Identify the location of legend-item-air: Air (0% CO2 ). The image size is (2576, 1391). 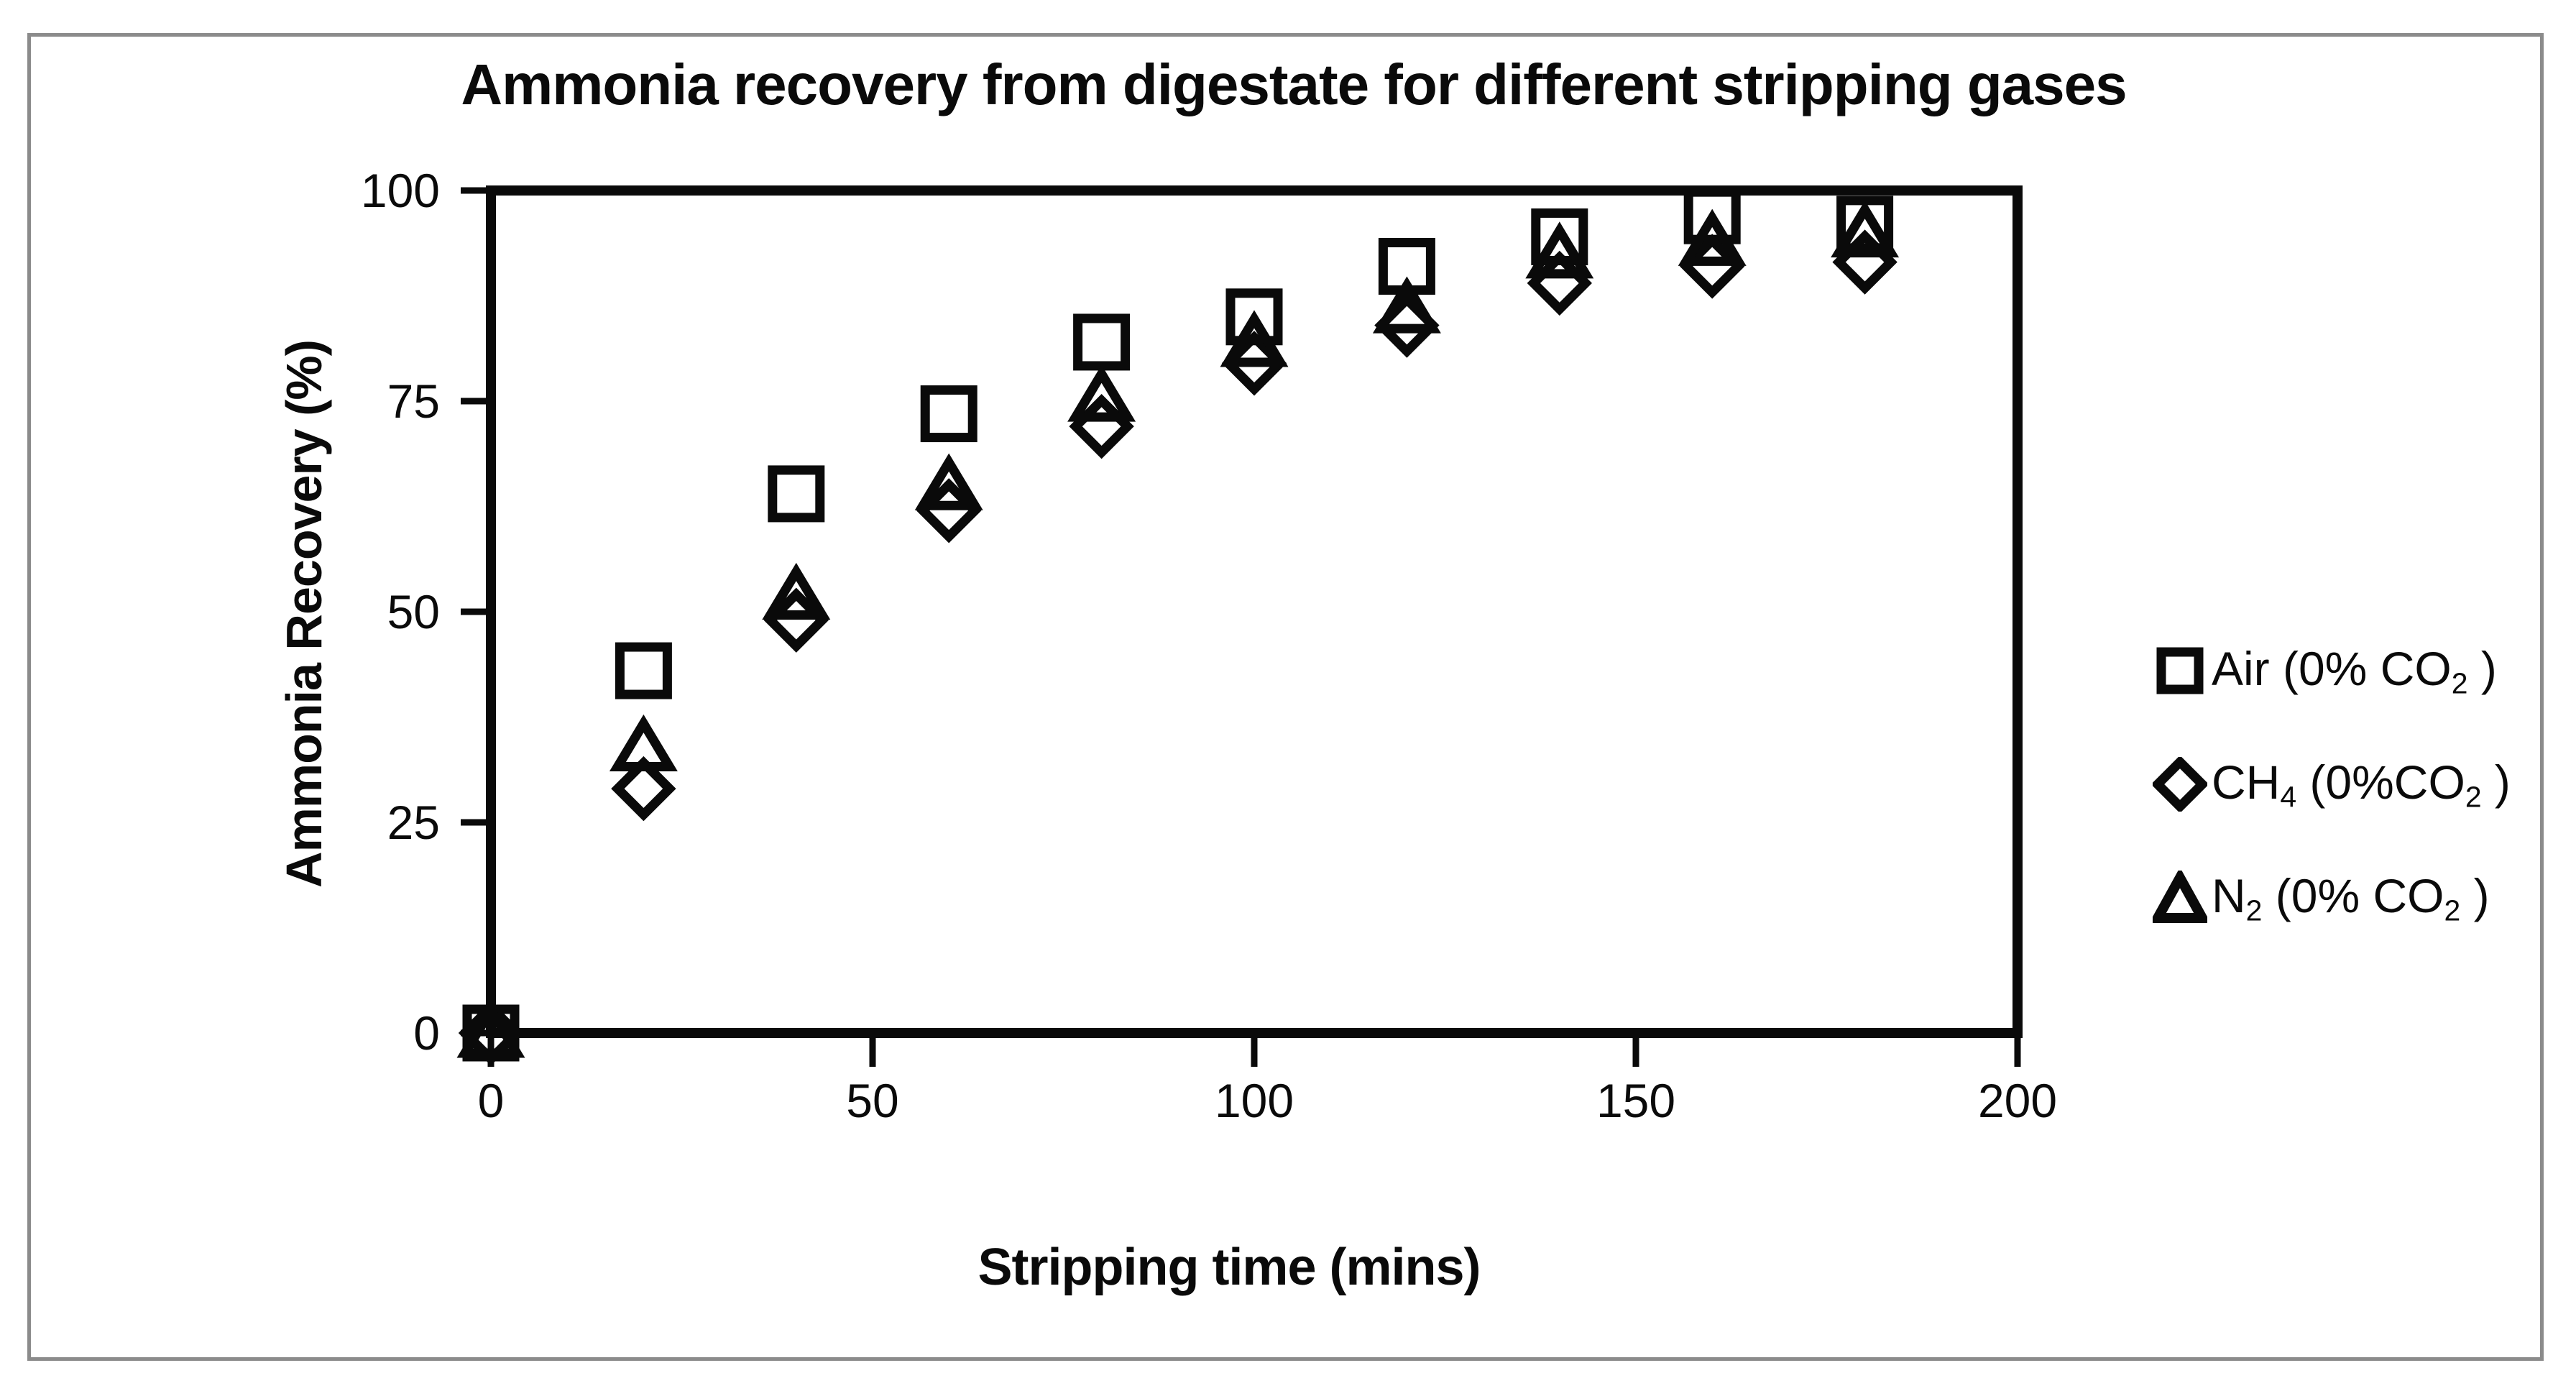
(2332, 671).